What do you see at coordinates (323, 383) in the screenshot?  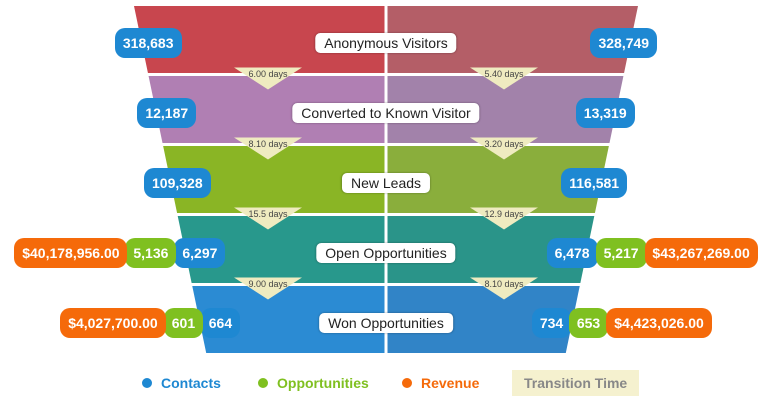 I see `legend-label: Opportunities` at bounding box center [323, 383].